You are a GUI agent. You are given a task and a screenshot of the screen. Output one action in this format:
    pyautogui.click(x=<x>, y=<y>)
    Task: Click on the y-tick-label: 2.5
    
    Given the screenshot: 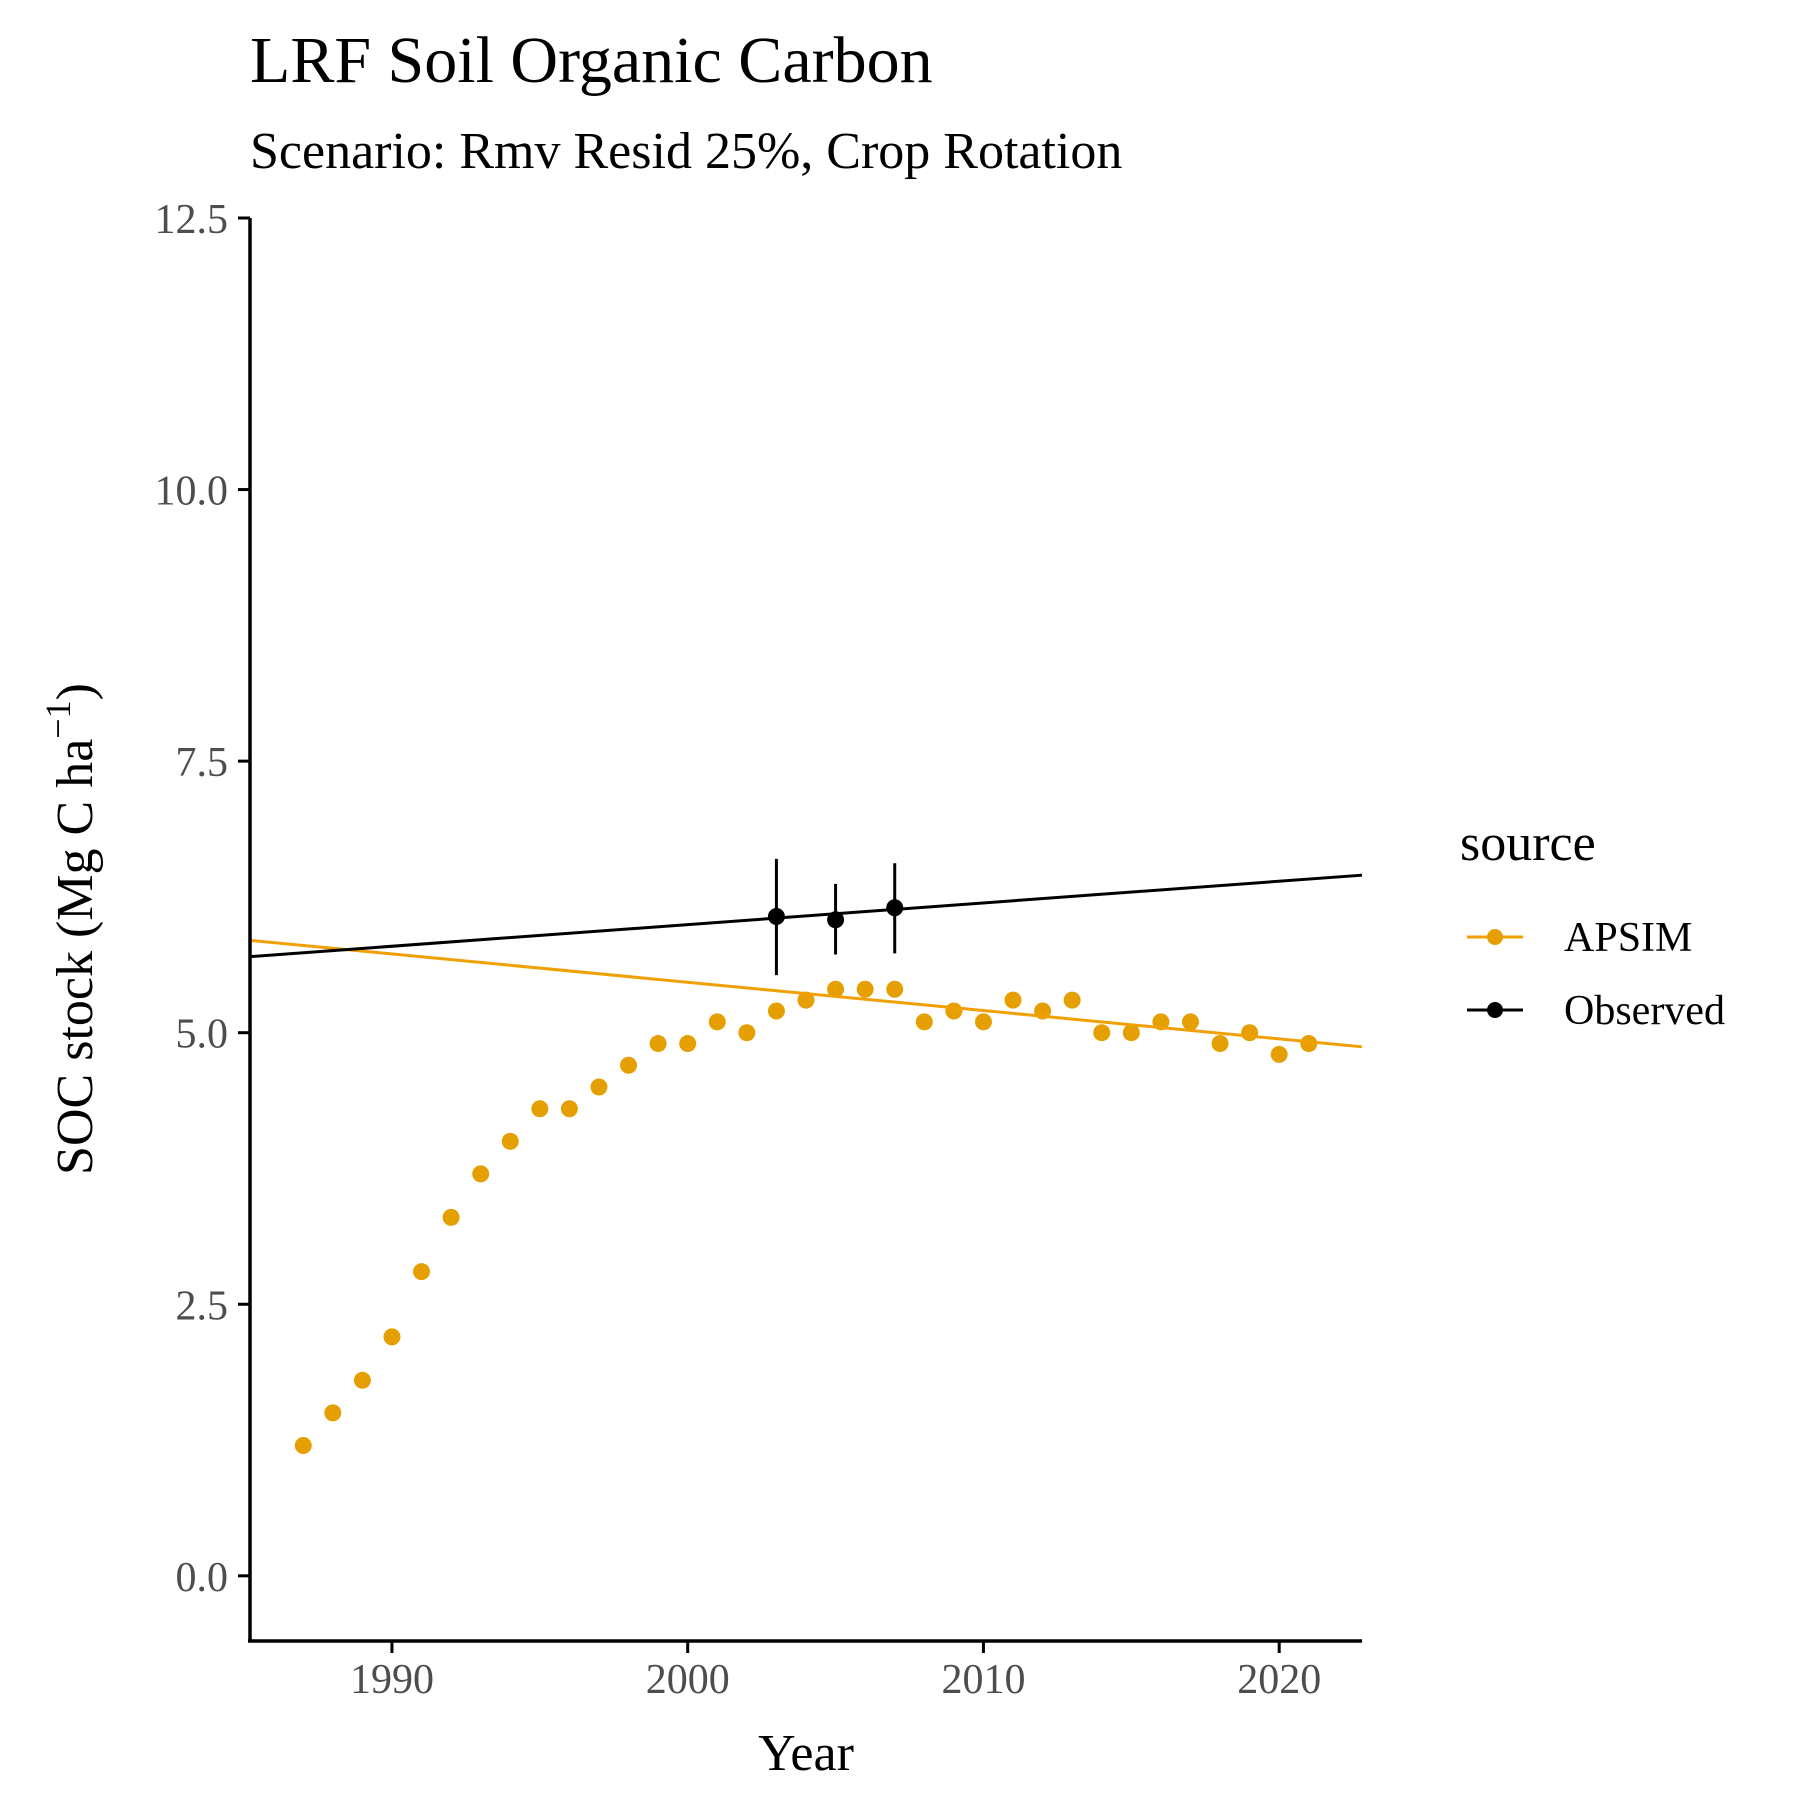 What is the action you would take?
    pyautogui.click(x=202, y=1306)
    